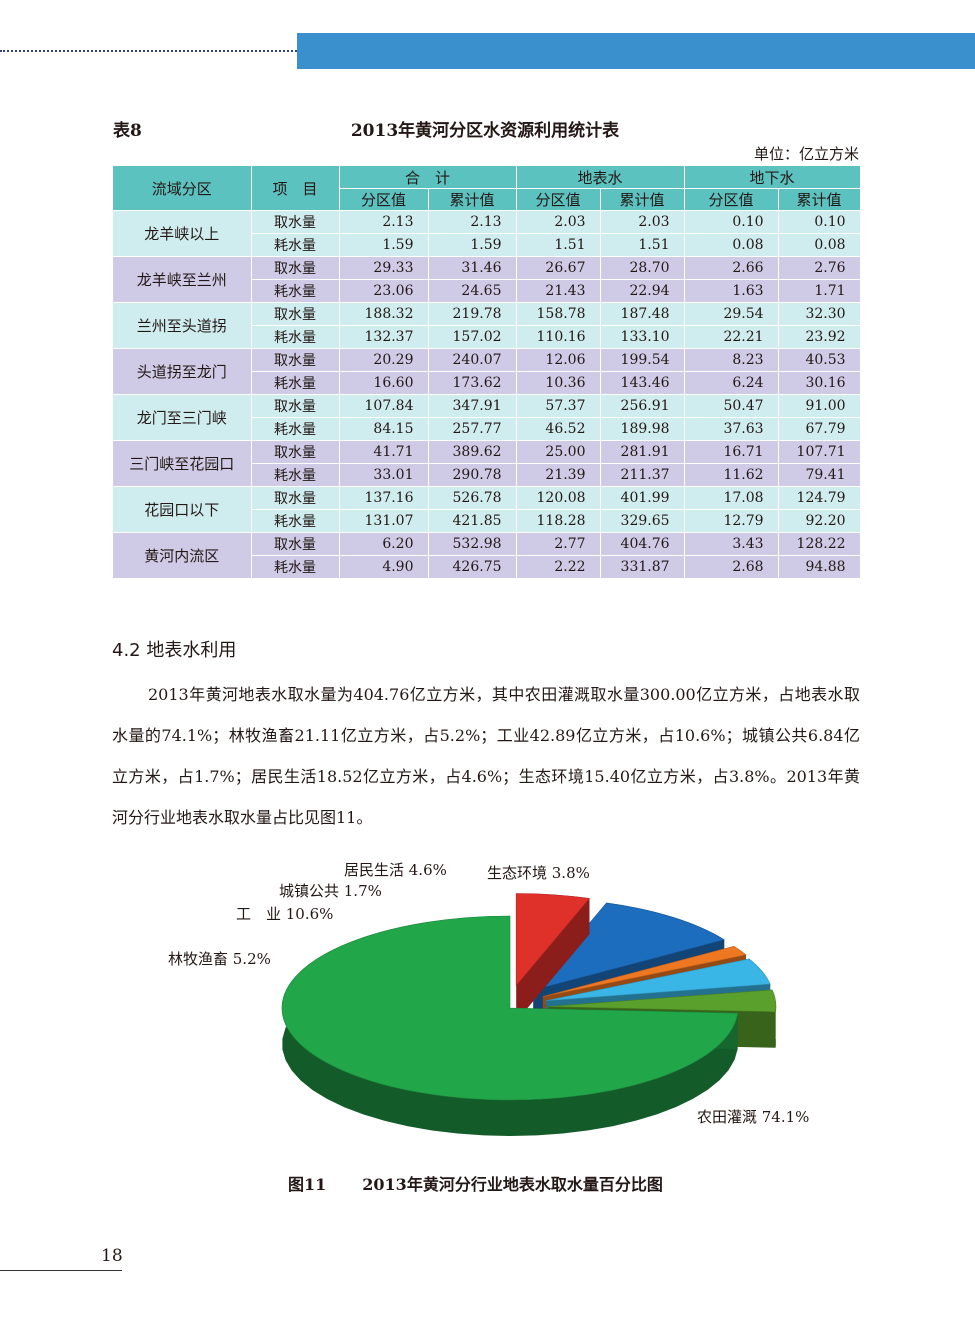 This screenshot has height=1324, width=975. I want to click on value-cell: 21.39, so click(558, 475).